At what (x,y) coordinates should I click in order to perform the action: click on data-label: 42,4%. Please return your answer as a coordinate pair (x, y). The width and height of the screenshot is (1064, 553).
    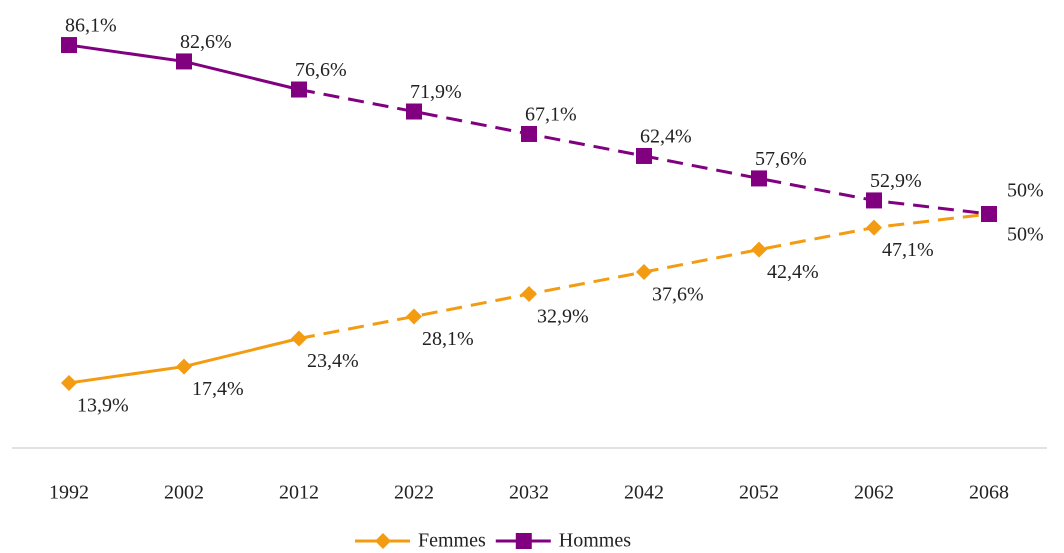
    Looking at the image, I should click on (793, 272).